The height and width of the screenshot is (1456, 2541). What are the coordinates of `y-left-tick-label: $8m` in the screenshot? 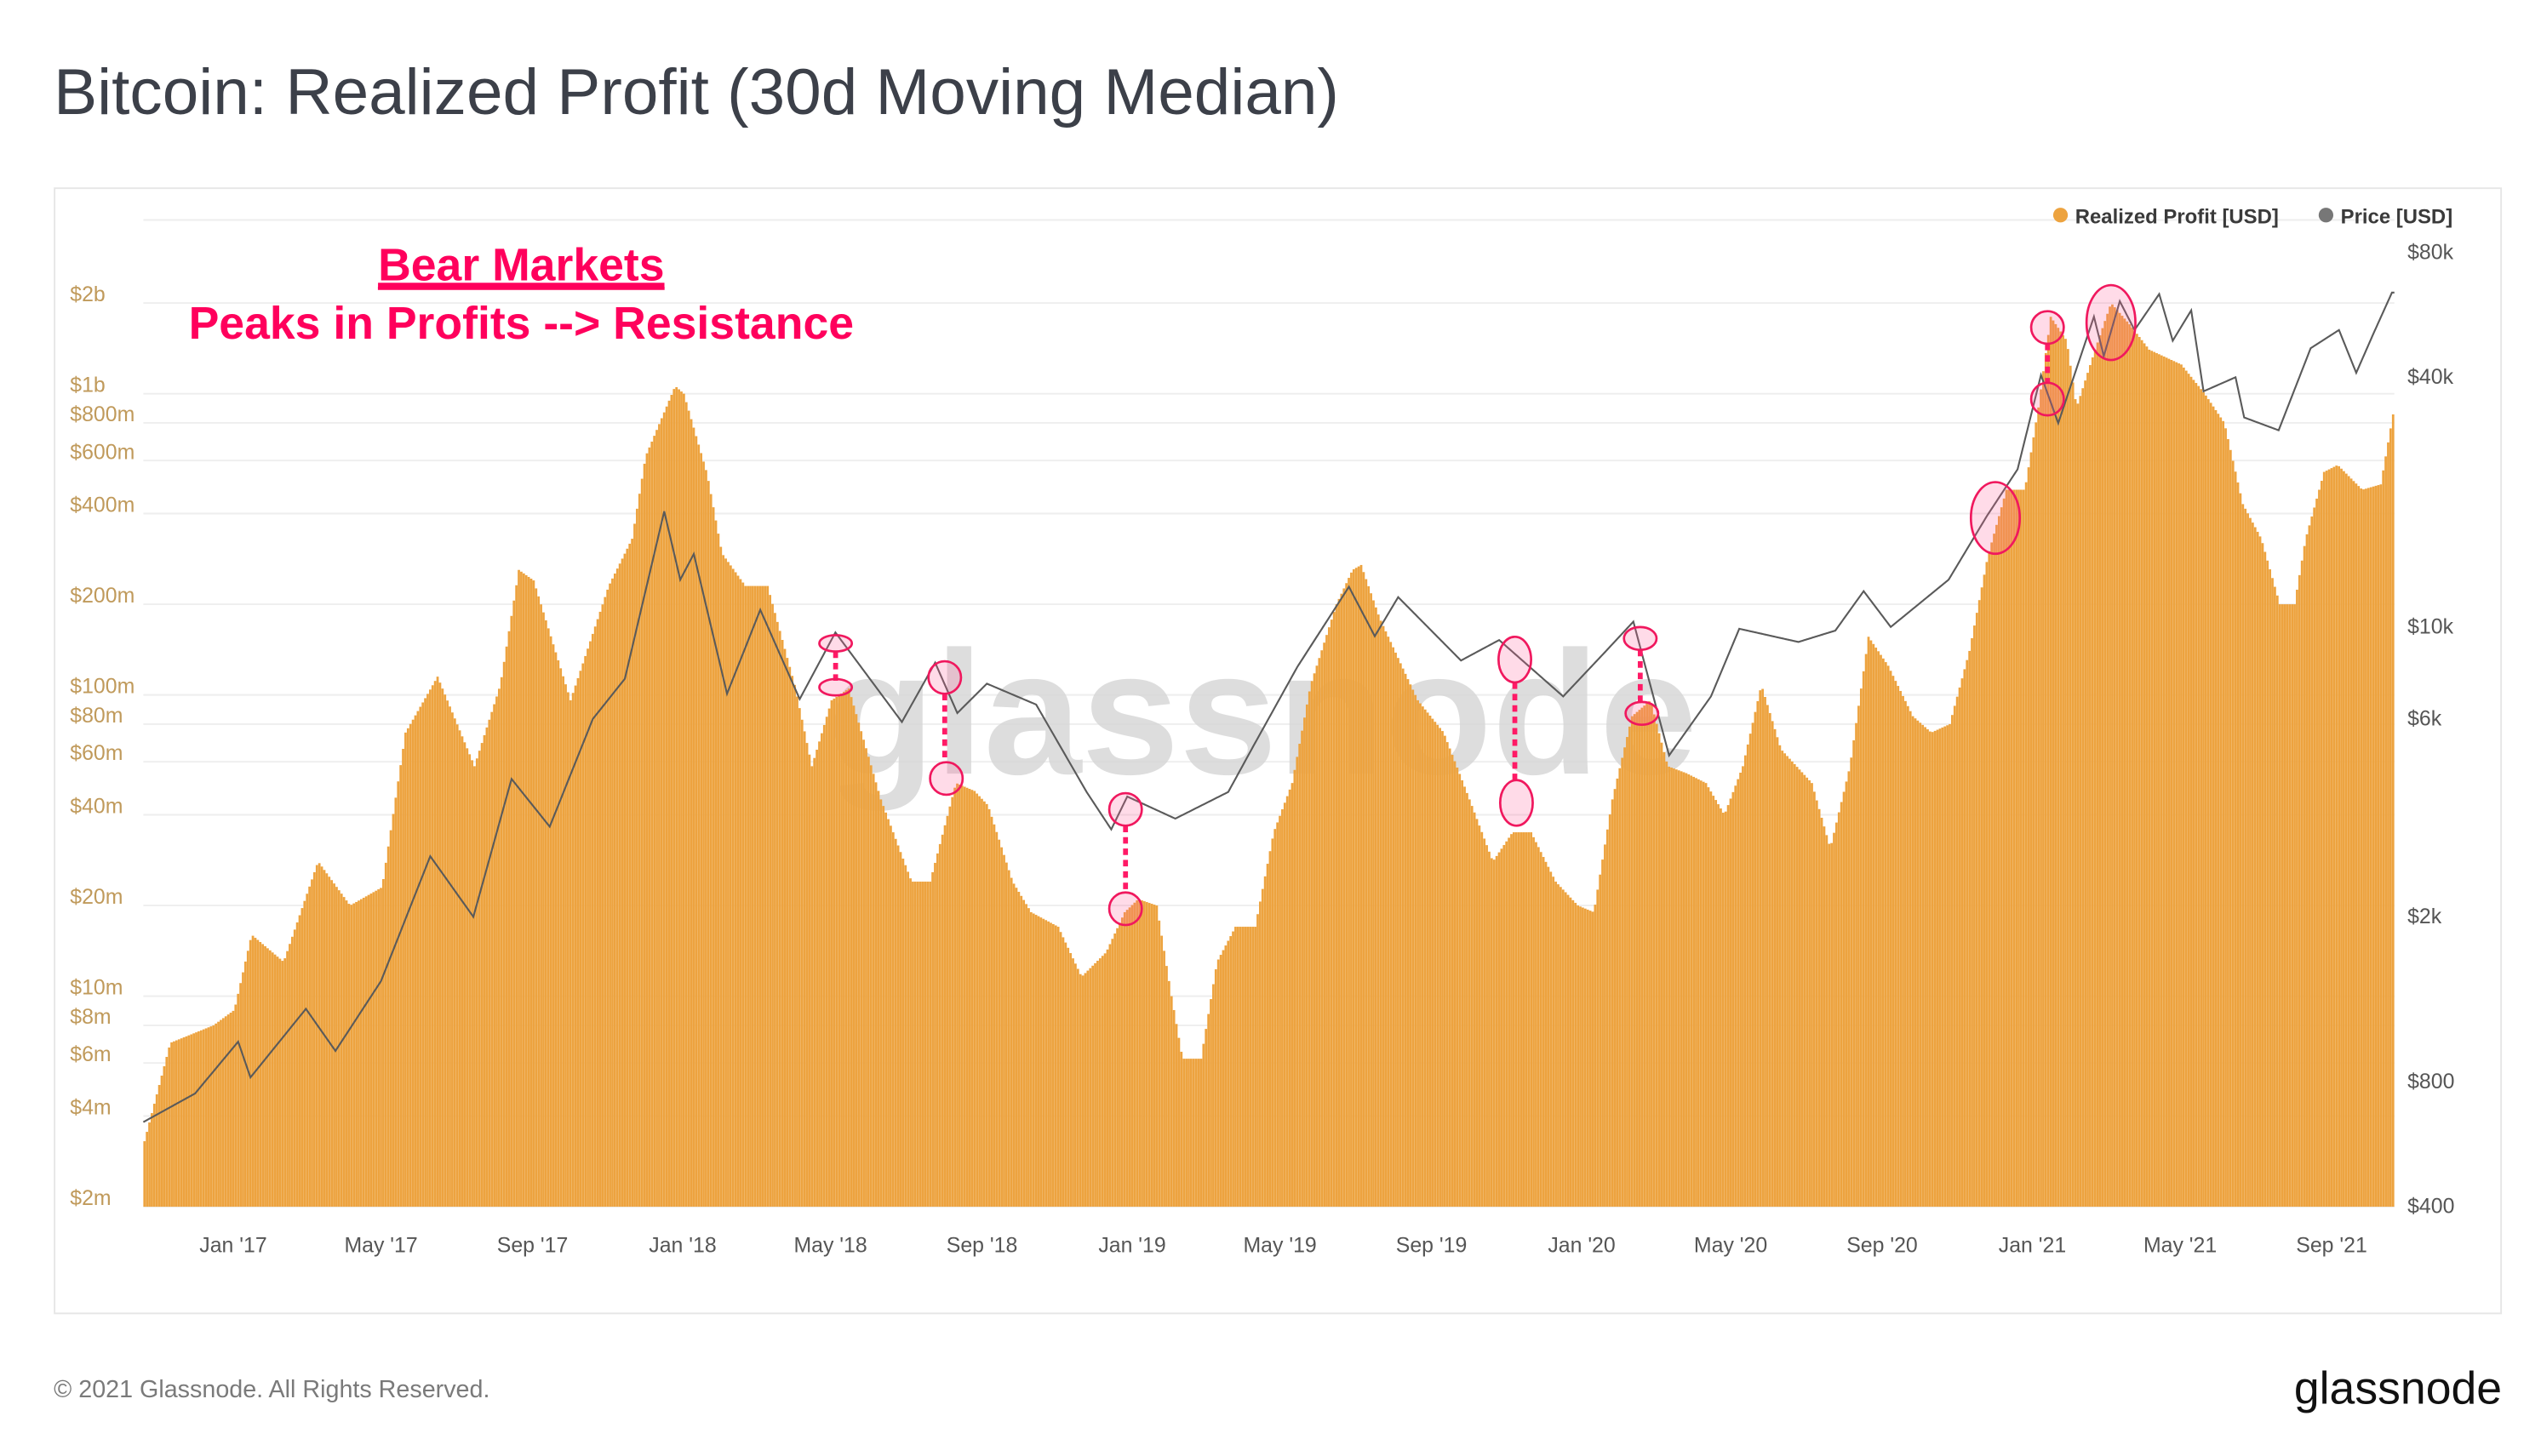 It's located at (90, 1017).